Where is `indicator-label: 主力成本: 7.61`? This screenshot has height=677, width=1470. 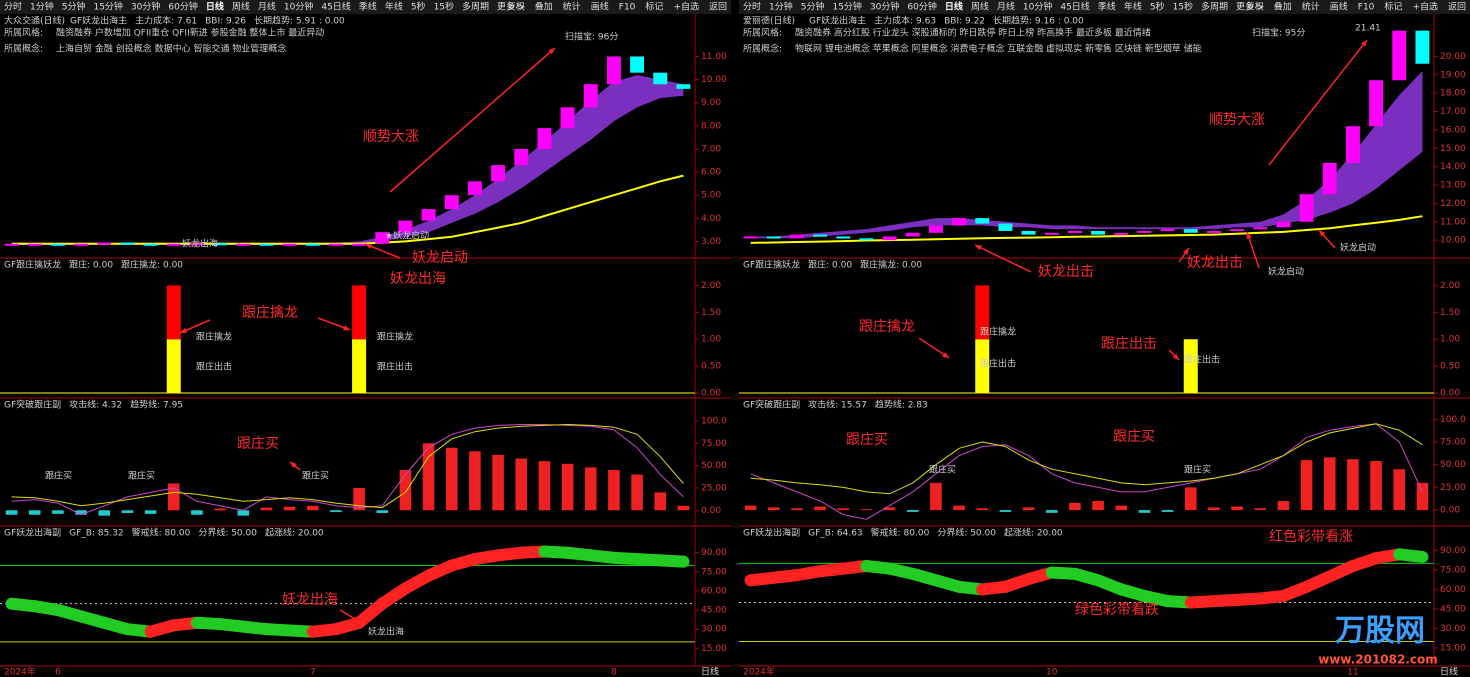
indicator-label: 主力成本: 7.61 is located at coordinates (166, 21).